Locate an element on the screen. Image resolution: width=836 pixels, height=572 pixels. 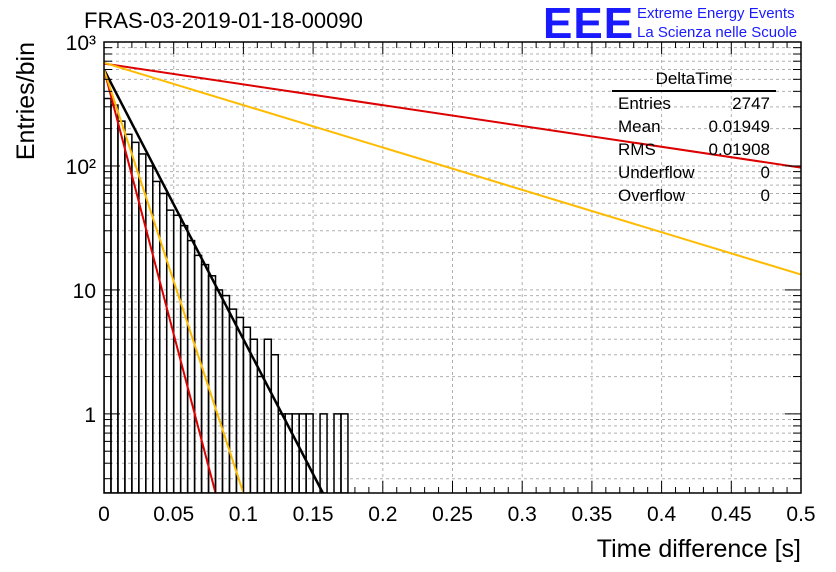
logo-line-1: Extreme Energy Events is located at coordinates (716, 13).